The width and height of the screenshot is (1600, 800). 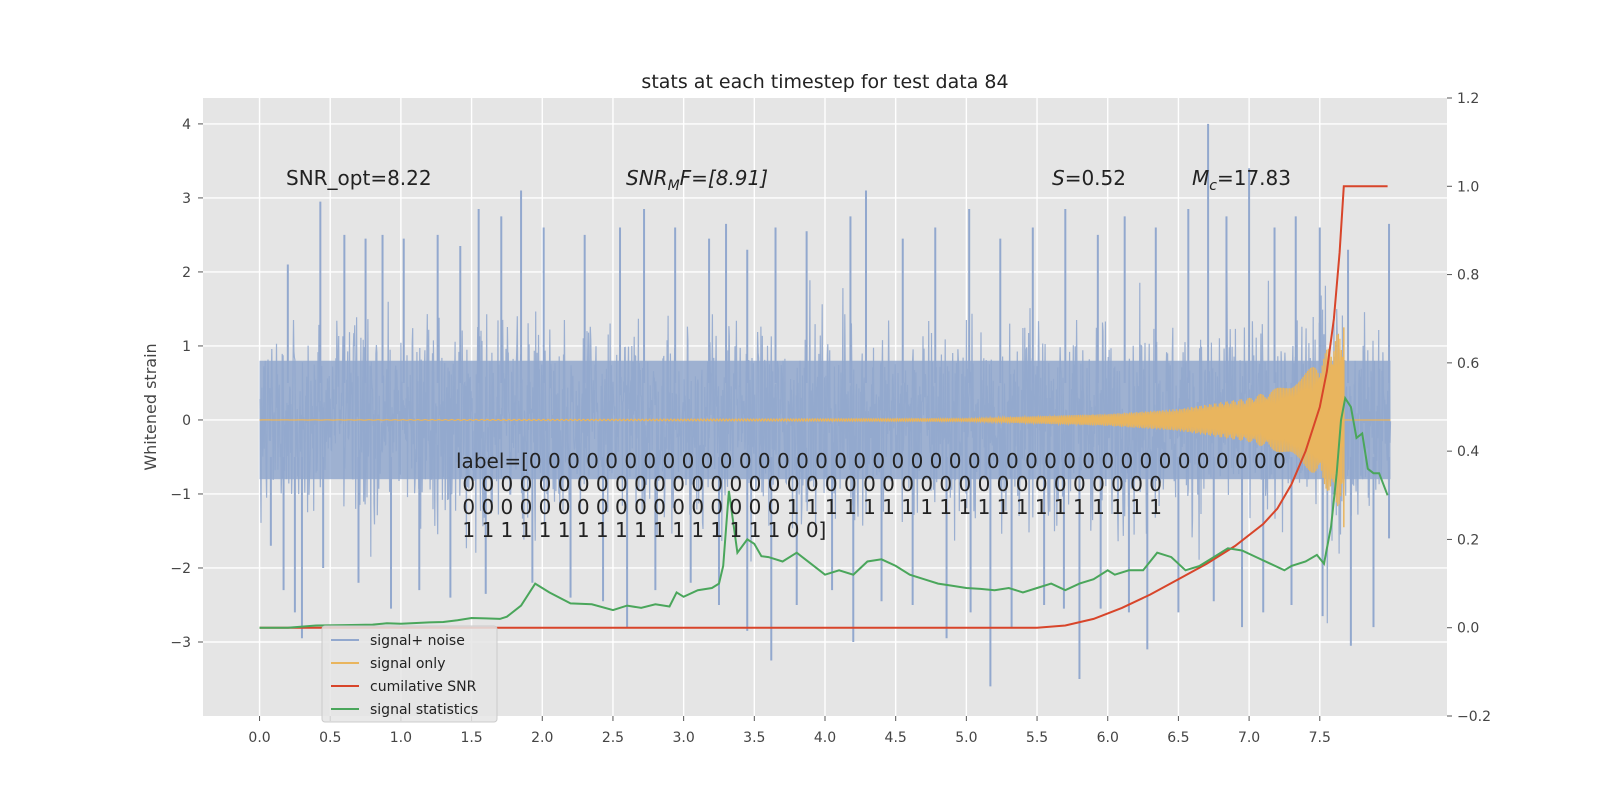 I want to click on annotation-snr-mf-main: SNR, so click(x=647, y=178).